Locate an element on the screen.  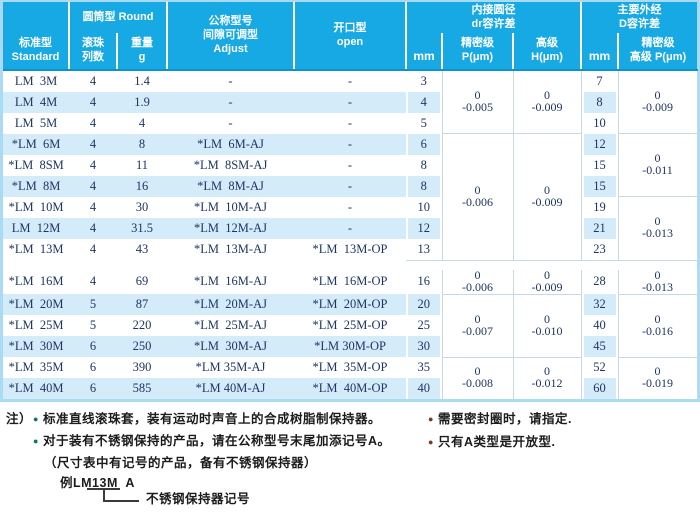
tolerance-lower: -0.019 is located at coordinates (658, 383).